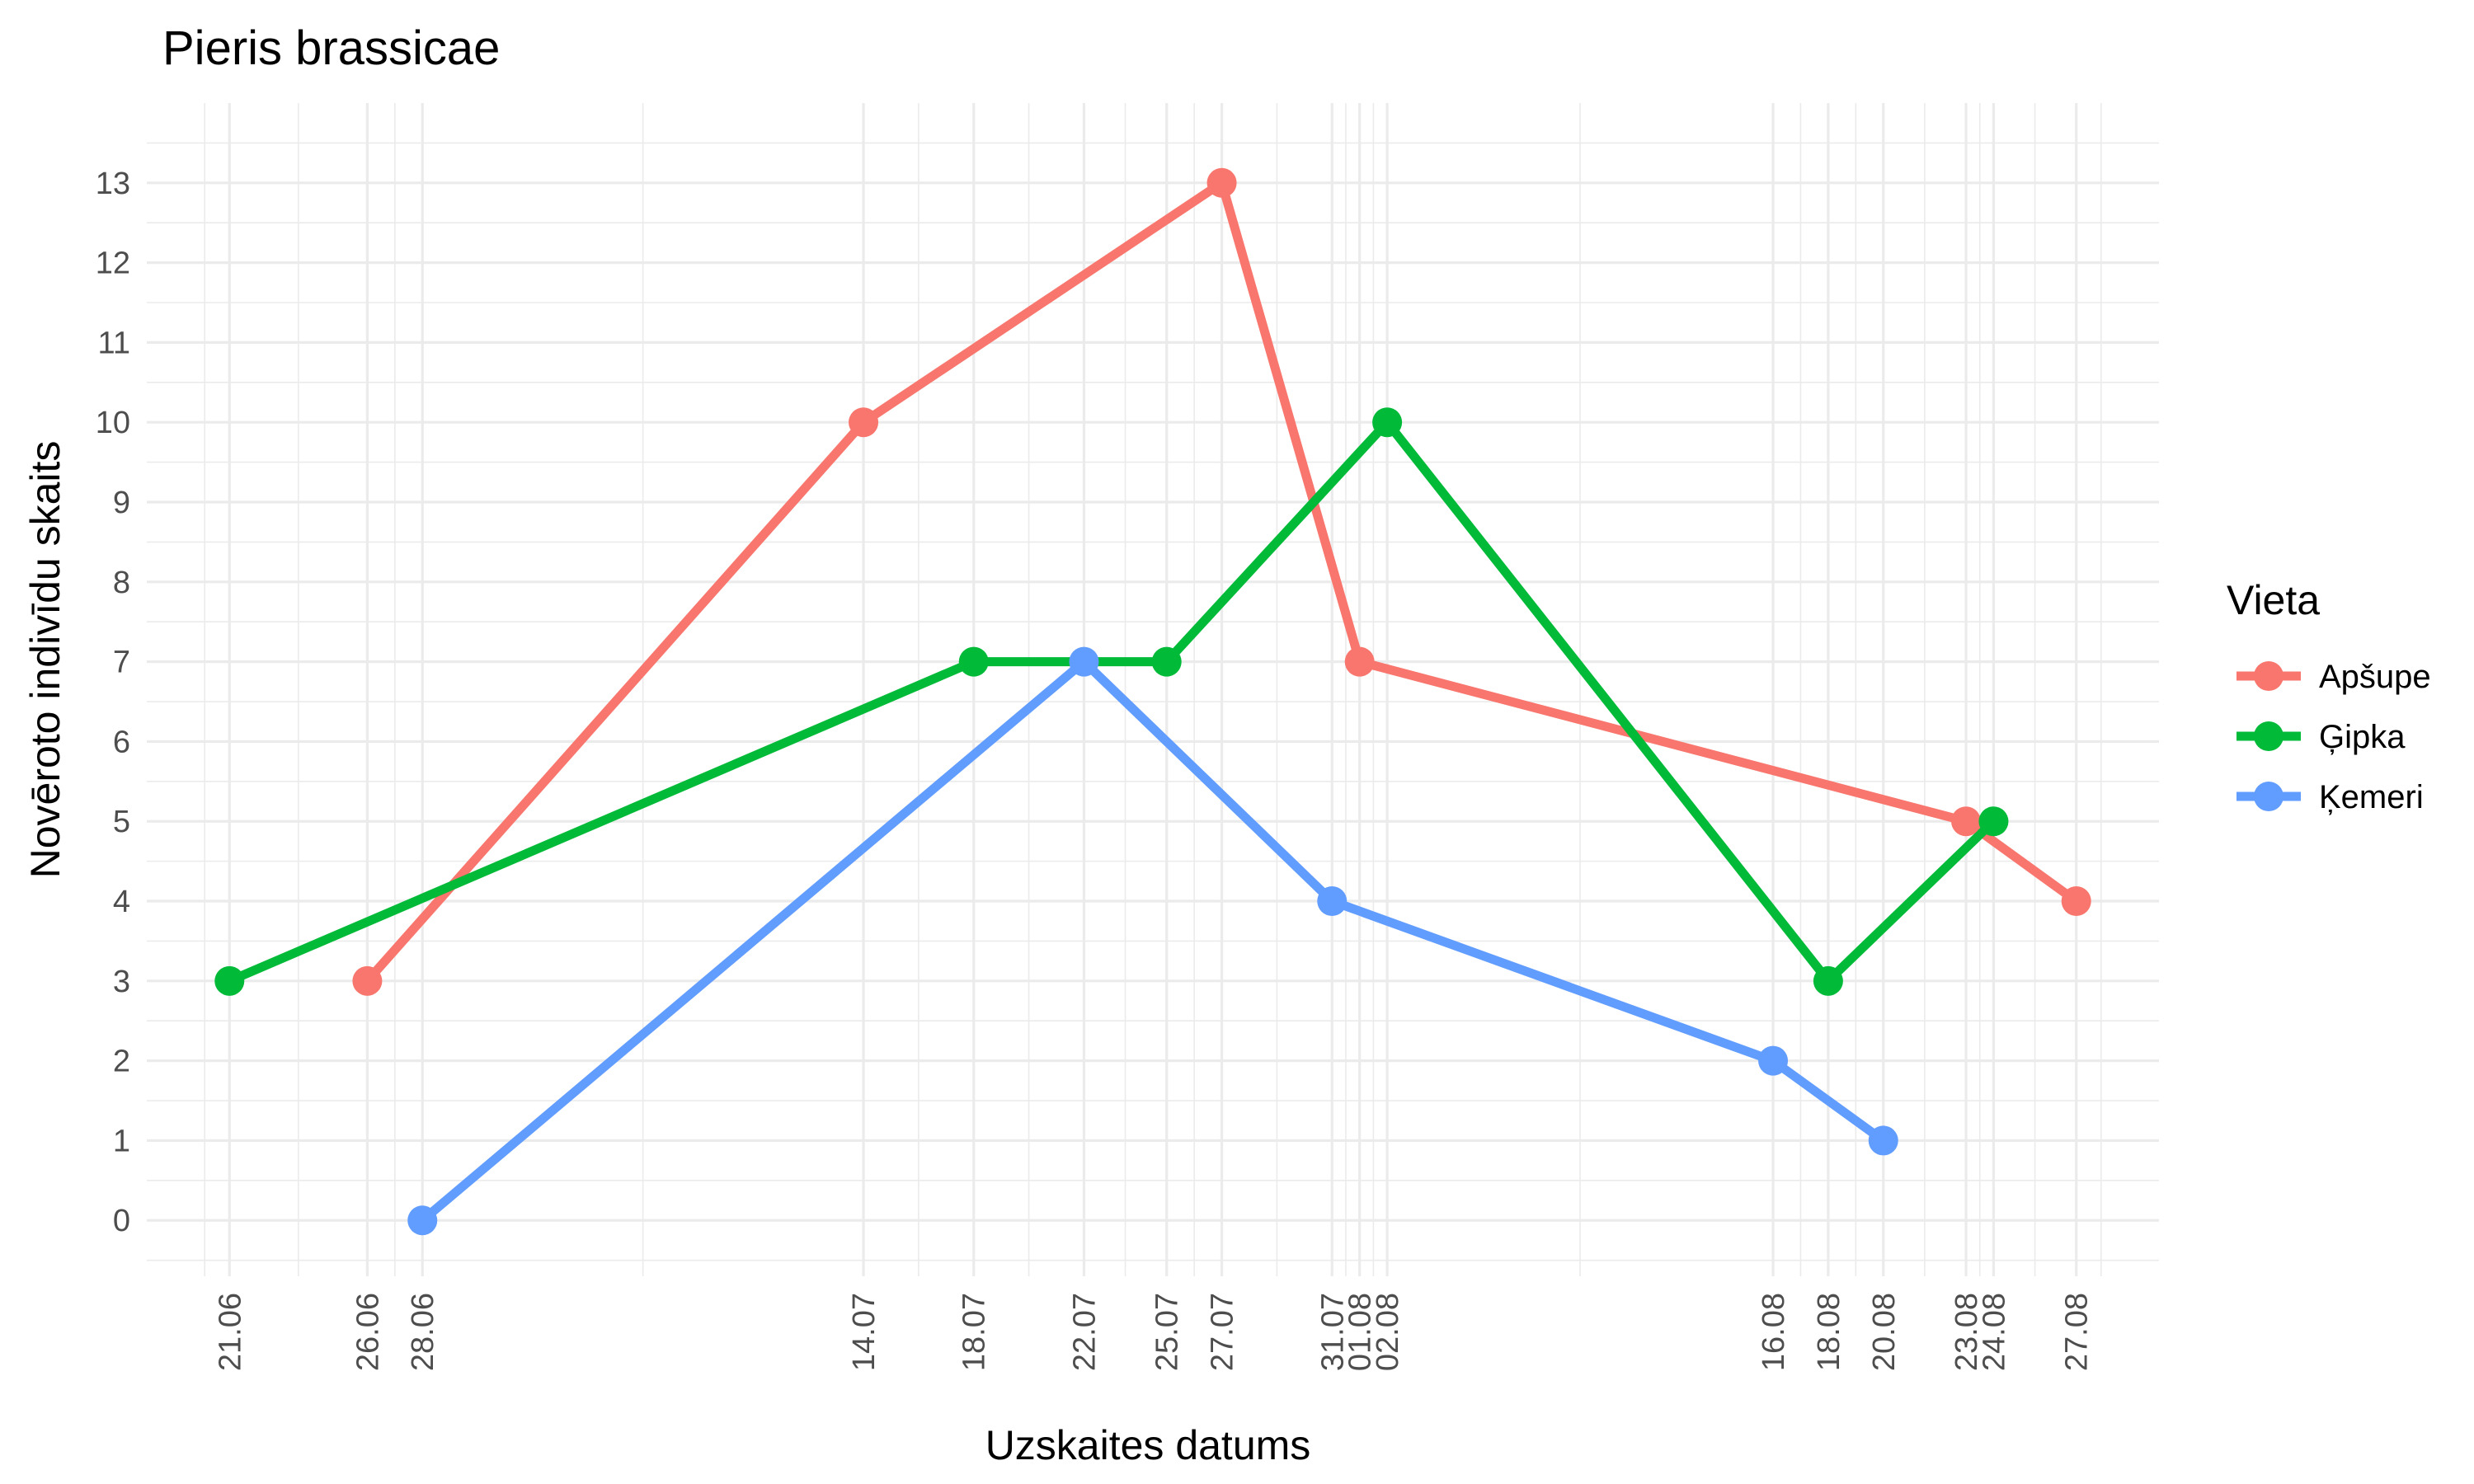 Image resolution: width=2474 pixels, height=1484 pixels. Describe the element at coordinates (1774, 1332) in the screenshot. I see `x-tick-label: 16.08` at that location.